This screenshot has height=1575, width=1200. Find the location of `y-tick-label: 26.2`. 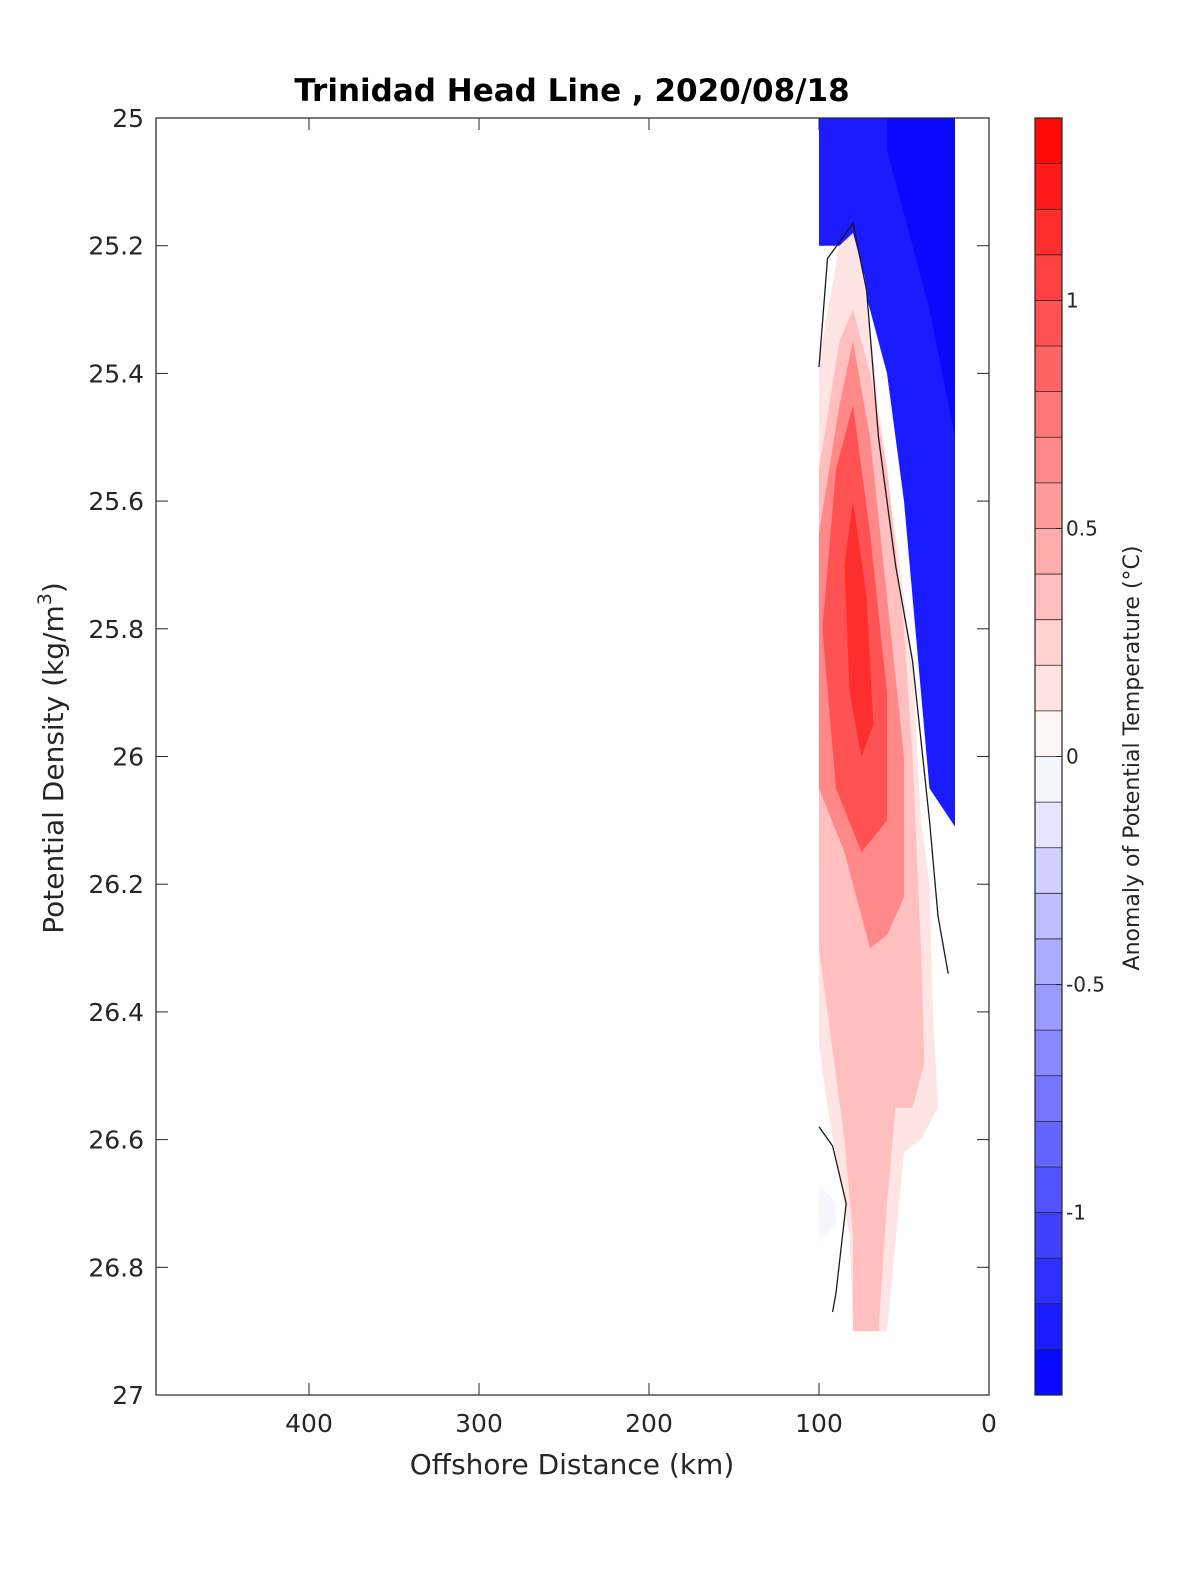

y-tick-label: 26.2 is located at coordinates (116, 884).